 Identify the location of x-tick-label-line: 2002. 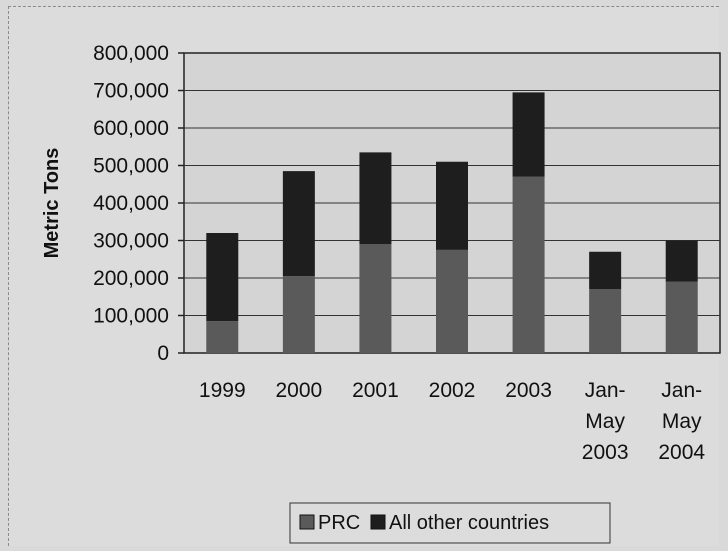
(452, 390).